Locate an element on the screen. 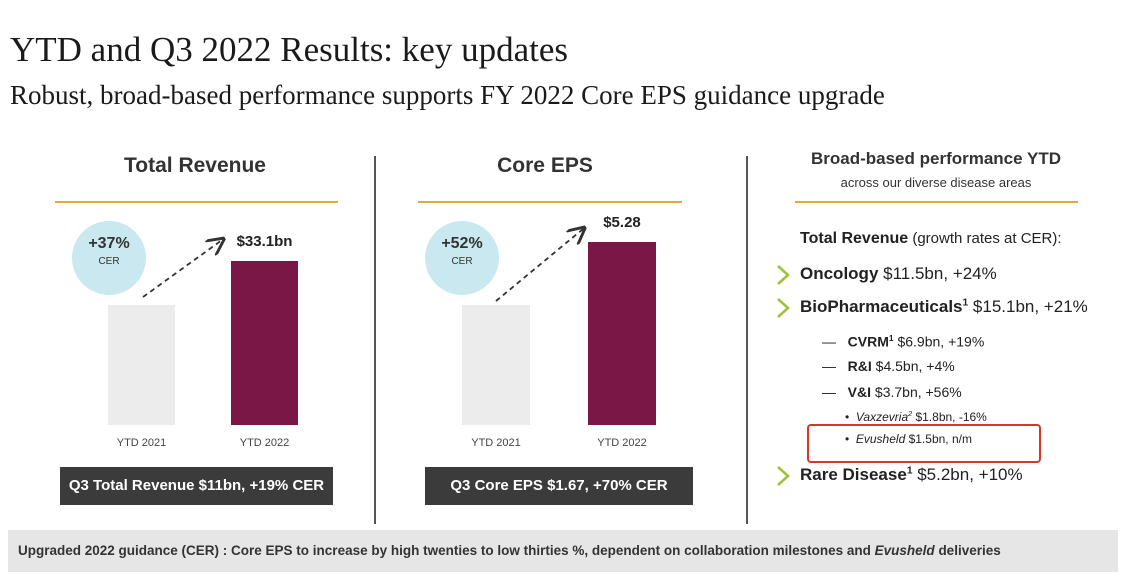  cvrm-dash: — is located at coordinates (829, 341).